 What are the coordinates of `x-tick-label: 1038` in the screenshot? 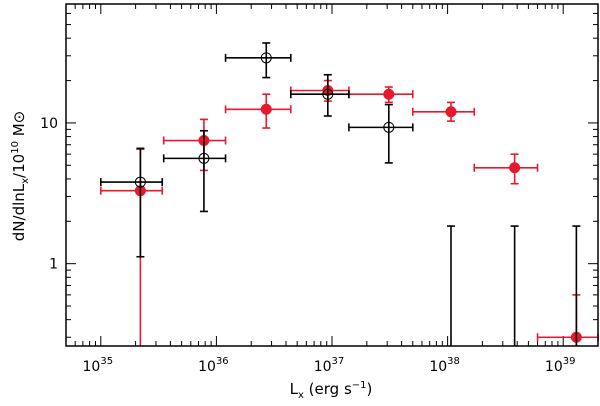 It's located at (444, 365).